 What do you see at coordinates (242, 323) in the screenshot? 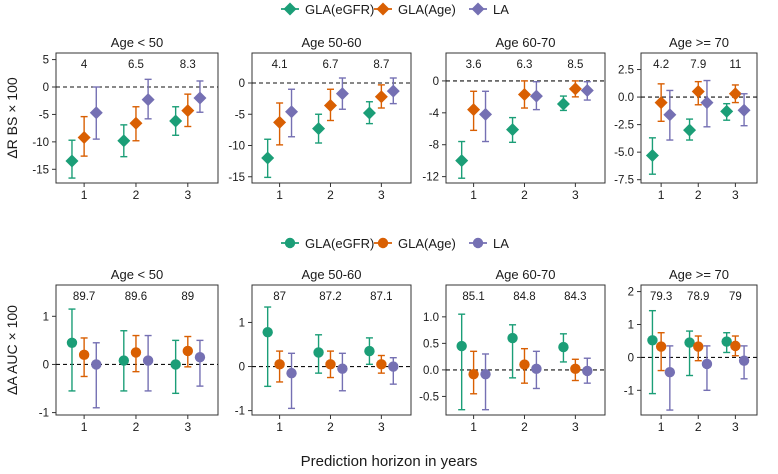
I see `y-tick-label: 1` at bounding box center [242, 323].